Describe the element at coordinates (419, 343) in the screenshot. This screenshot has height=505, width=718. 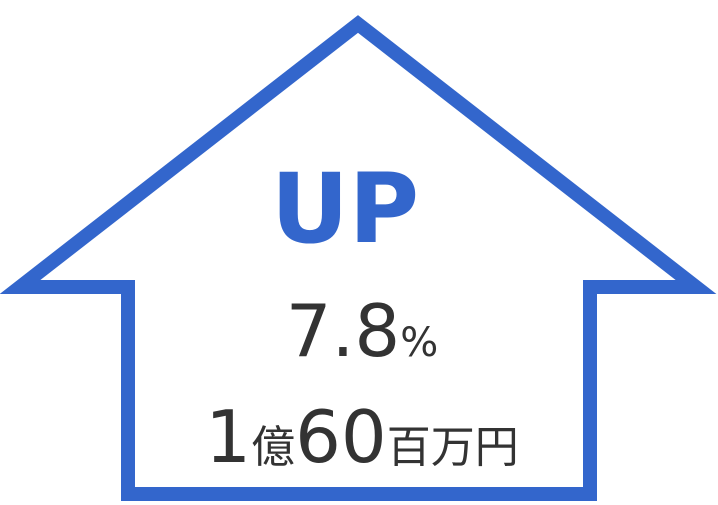
I see `rate-unit: %` at that location.